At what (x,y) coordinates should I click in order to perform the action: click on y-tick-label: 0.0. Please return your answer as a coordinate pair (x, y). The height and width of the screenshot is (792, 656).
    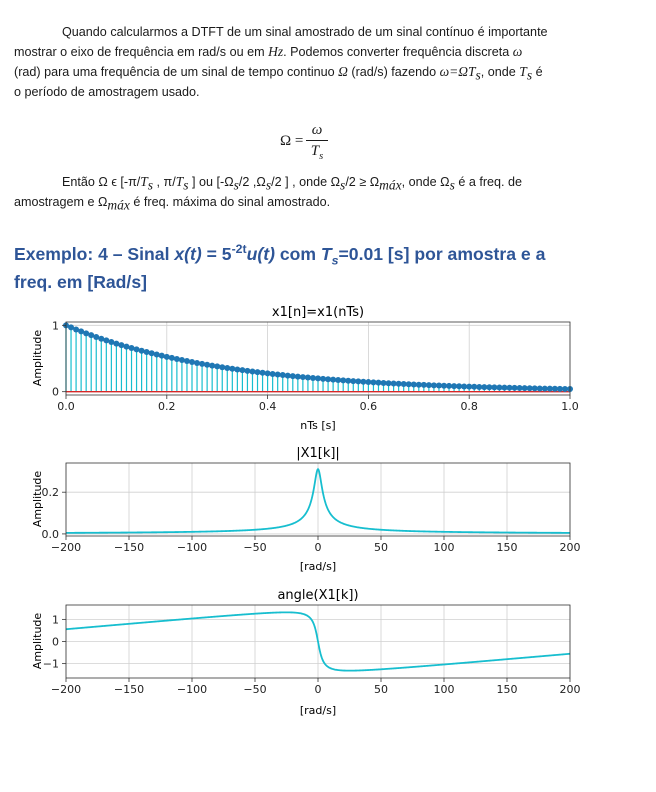
    Looking at the image, I should click on (51, 534).